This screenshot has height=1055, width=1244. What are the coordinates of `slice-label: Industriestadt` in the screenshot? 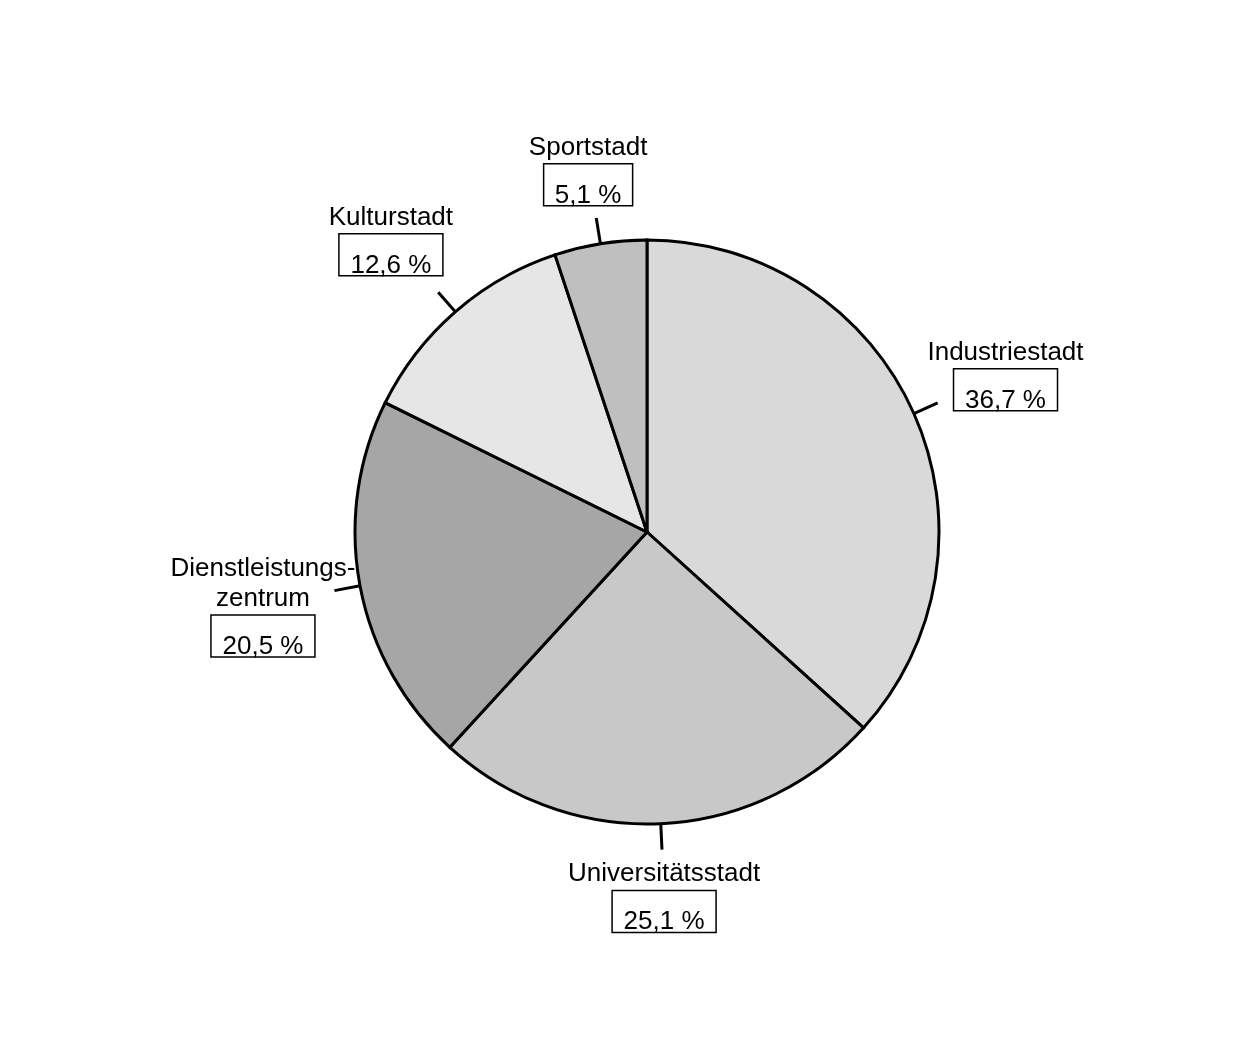 It's located at (1006, 350).